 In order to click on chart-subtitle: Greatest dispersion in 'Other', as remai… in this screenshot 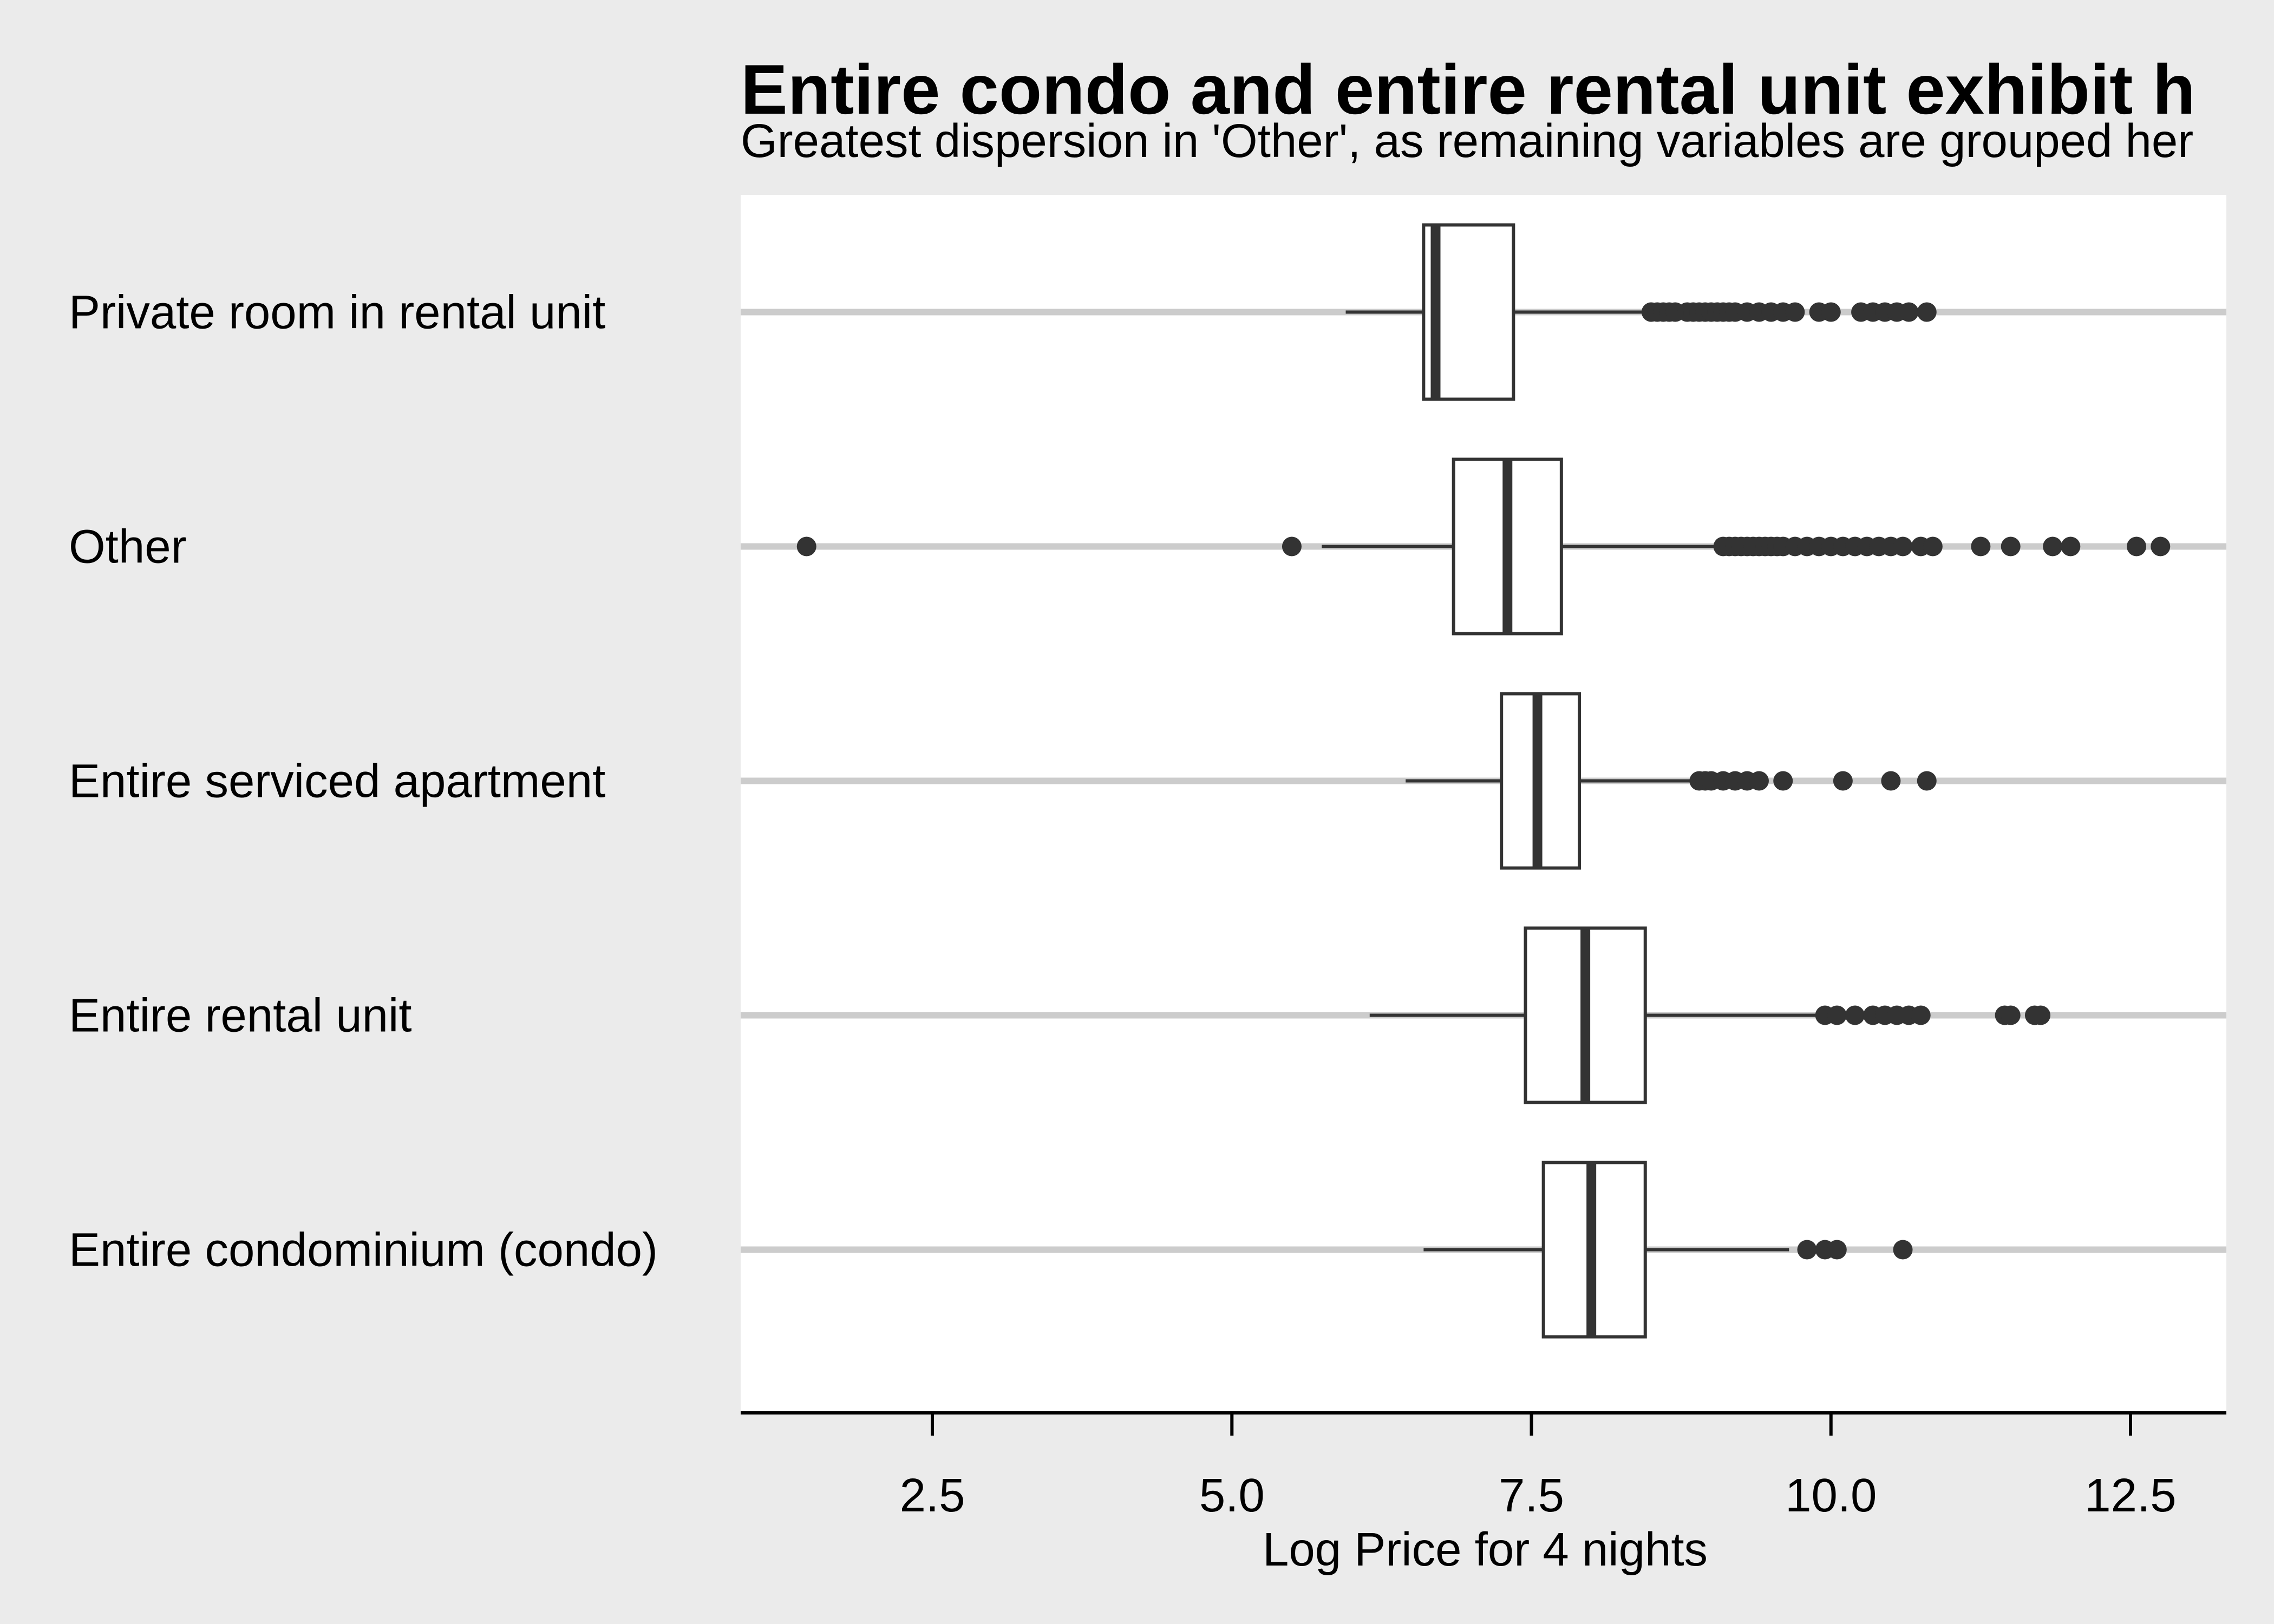, I will do `click(1467, 141)`.